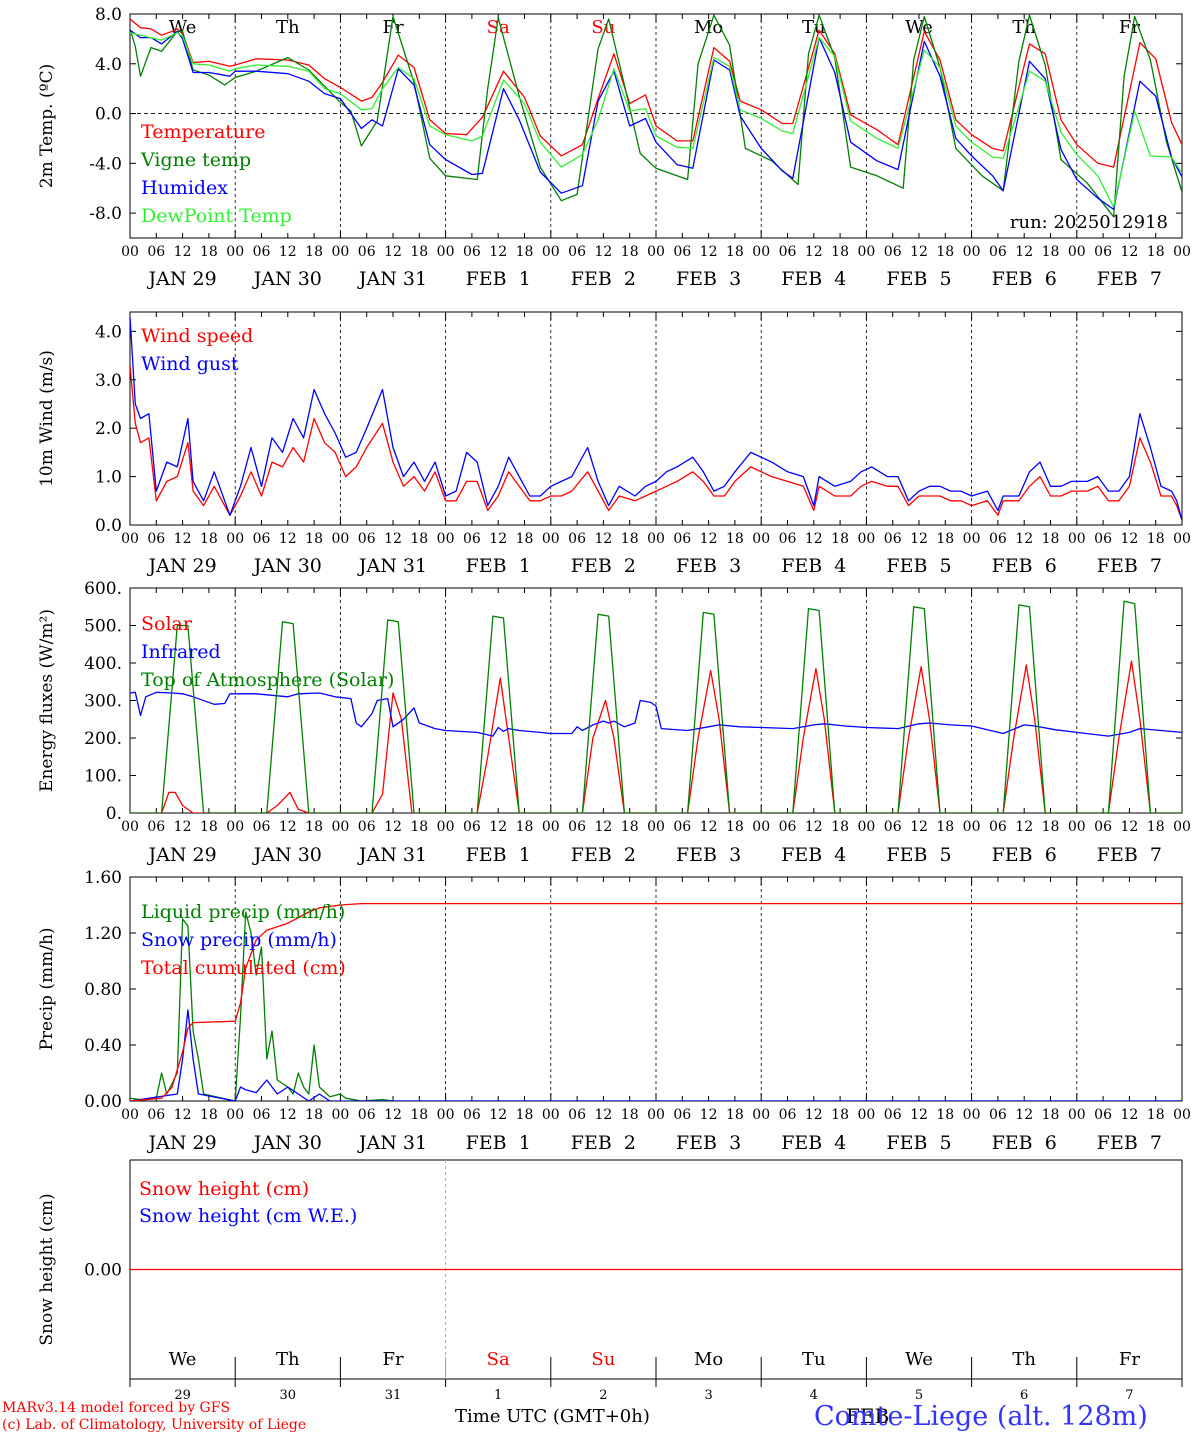 Image resolution: width=1194 pixels, height=1440 pixels. What do you see at coordinates (47, 126) in the screenshot?
I see `y-axis-label: 2m Temp. (ºC)` at bounding box center [47, 126].